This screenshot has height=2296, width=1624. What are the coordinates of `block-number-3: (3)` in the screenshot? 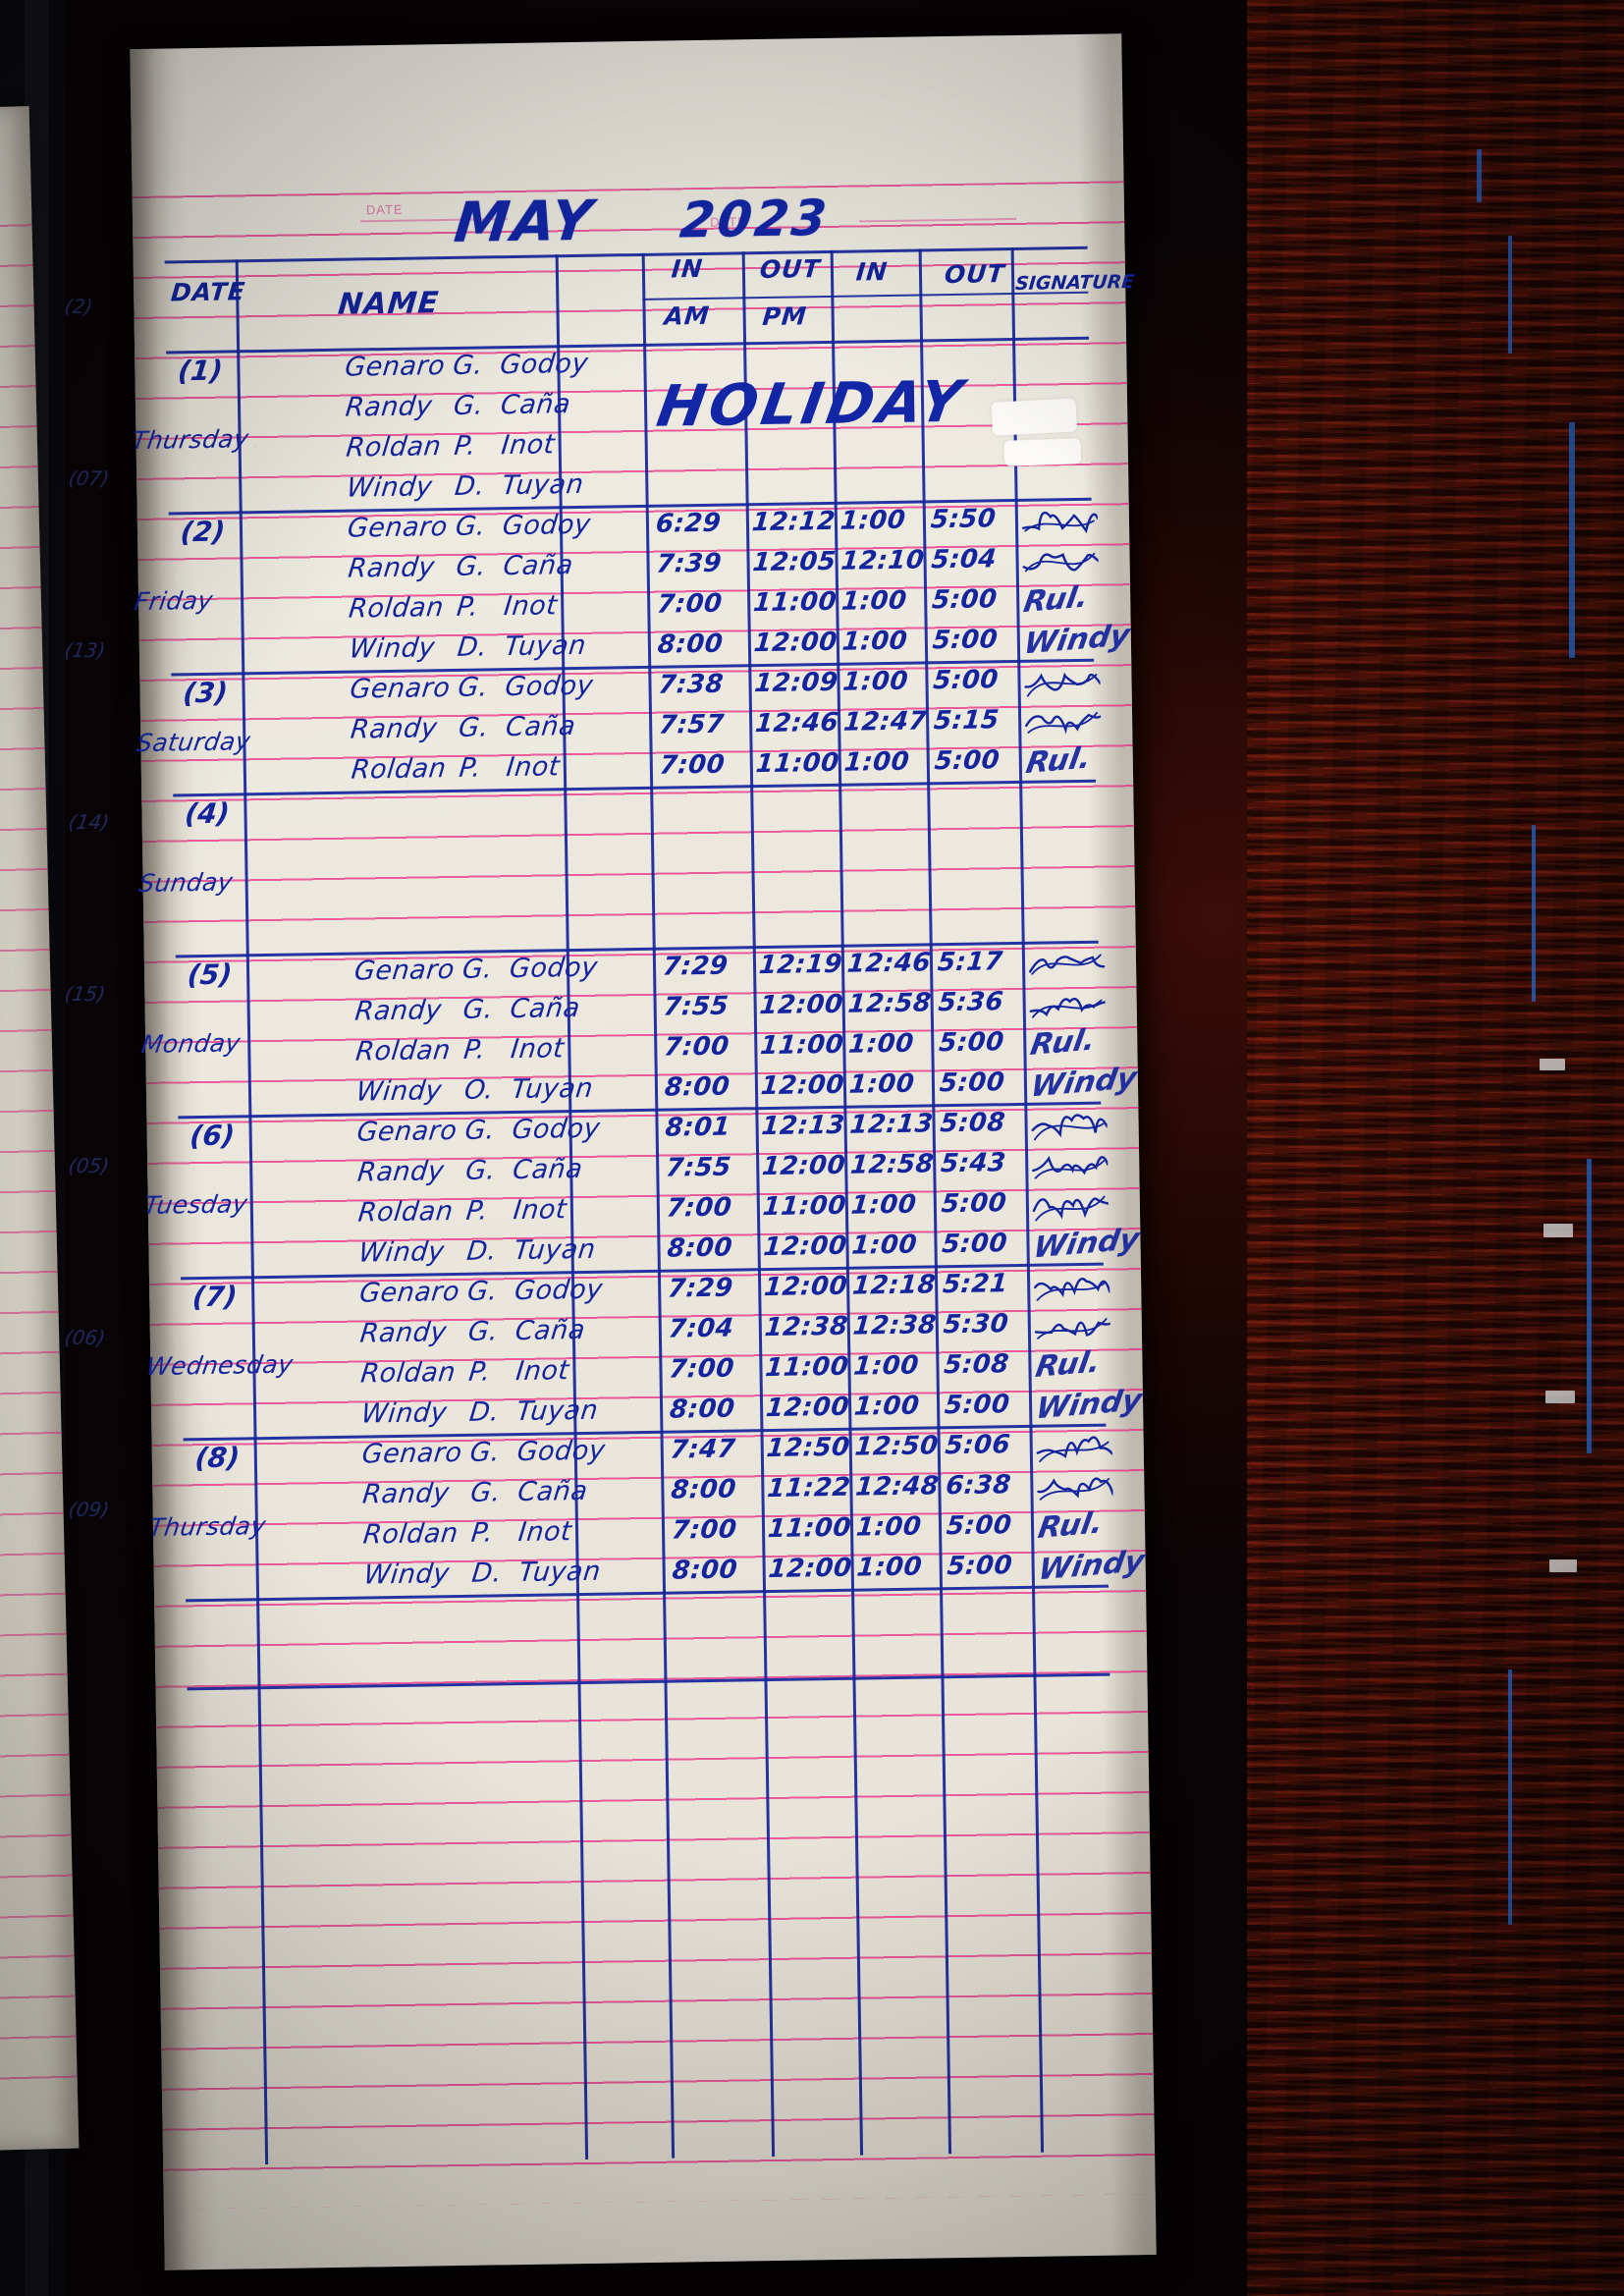 It's located at (205, 693).